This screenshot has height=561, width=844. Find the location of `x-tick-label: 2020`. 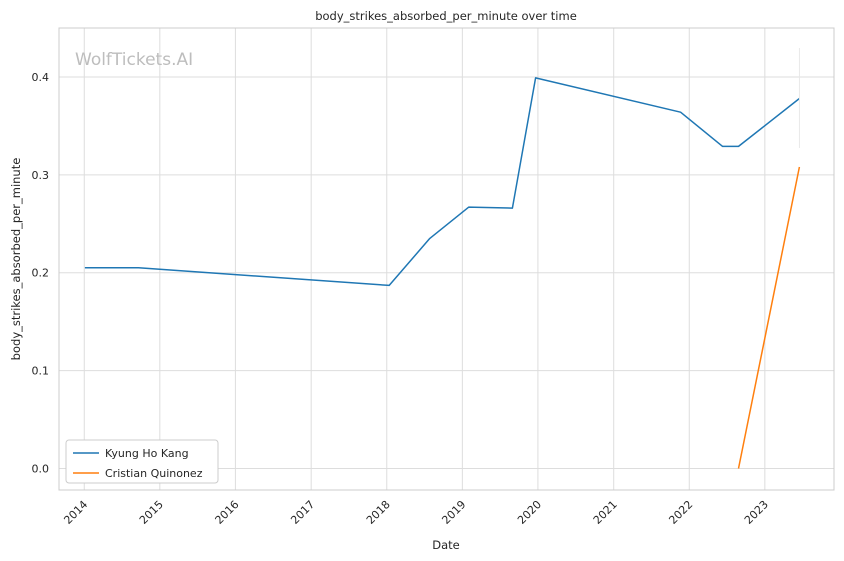

x-tick-label: 2020 is located at coordinates (529, 512).